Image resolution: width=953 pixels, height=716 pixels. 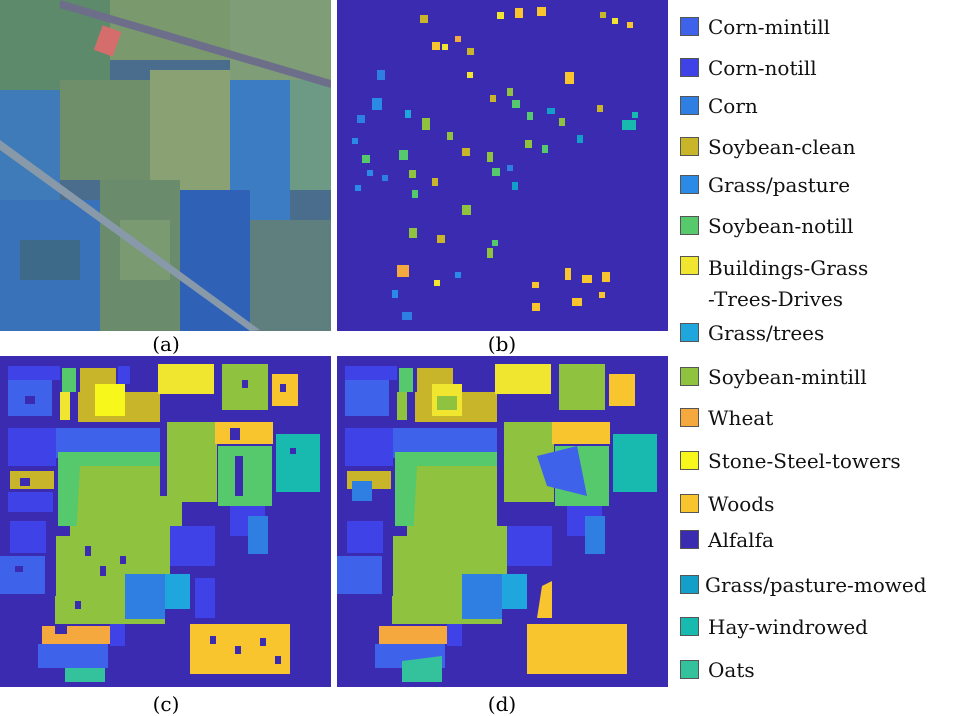 I want to click on legend-label: Corn-notill, so click(x=762, y=68).